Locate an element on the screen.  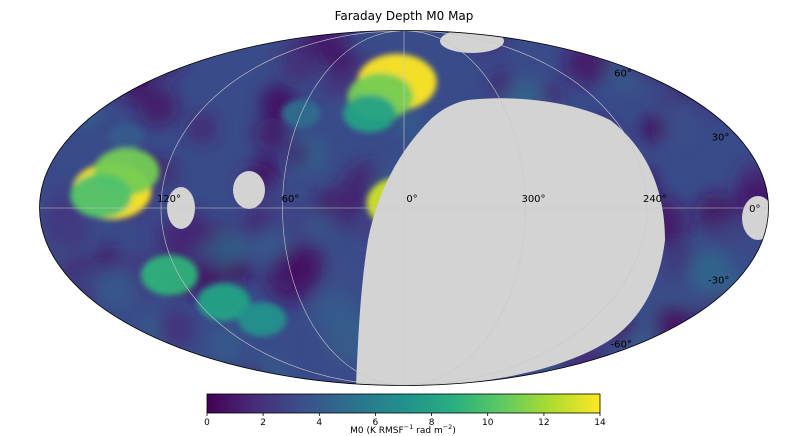
longitude-tick-label: 120° is located at coordinates (169, 199).